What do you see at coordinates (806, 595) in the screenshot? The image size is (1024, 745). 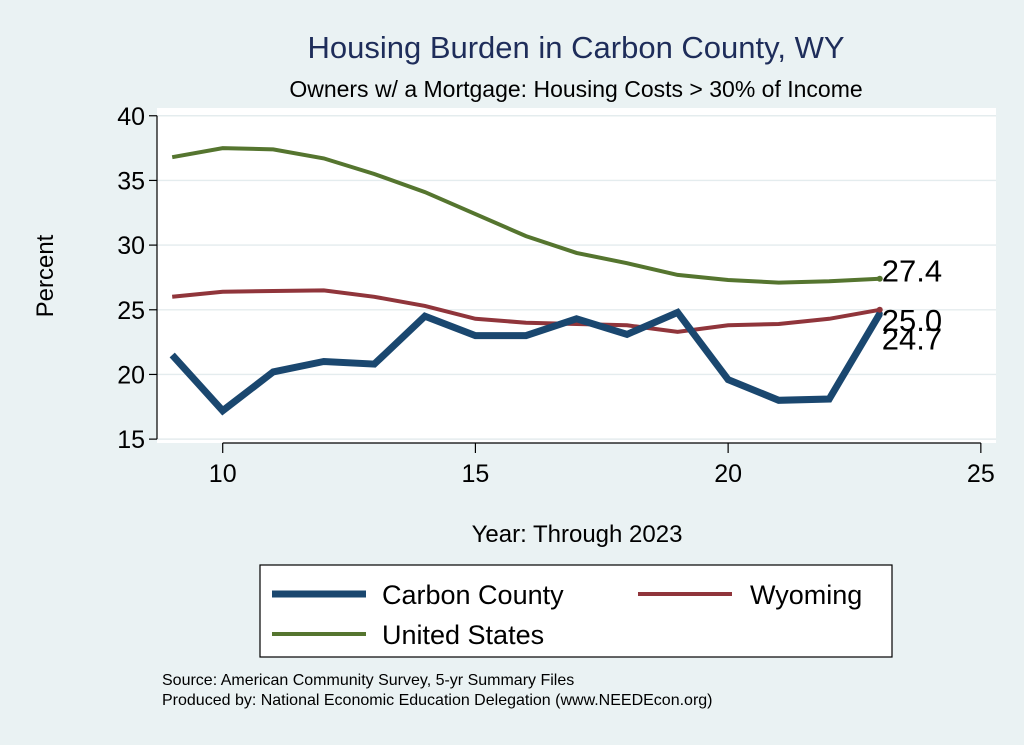 I see `legend-label-wyoming: Wyoming` at bounding box center [806, 595].